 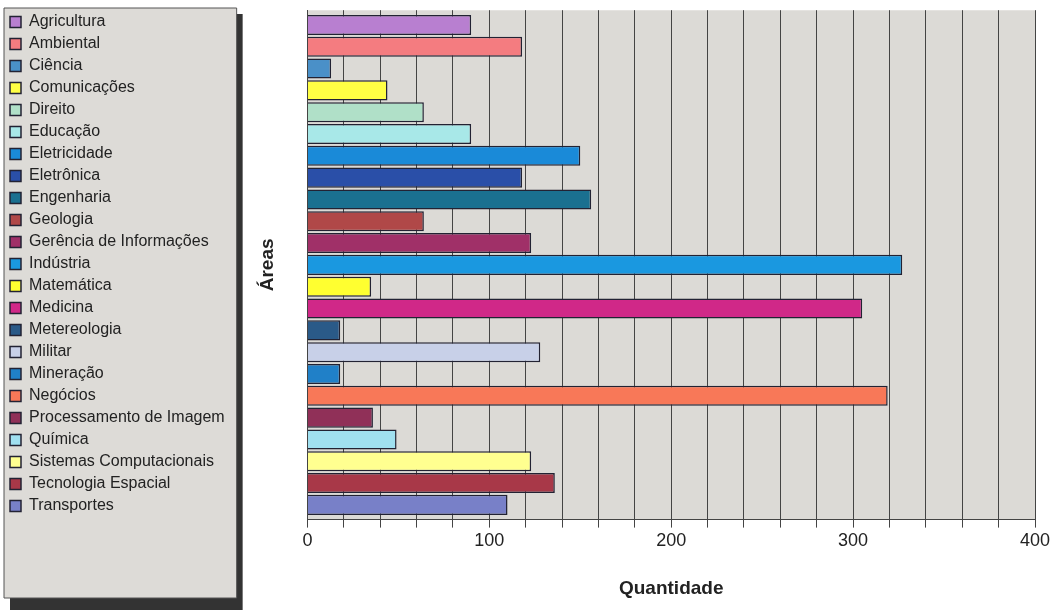 I want to click on x-axis-title: Quantidade, so click(x=671, y=587).